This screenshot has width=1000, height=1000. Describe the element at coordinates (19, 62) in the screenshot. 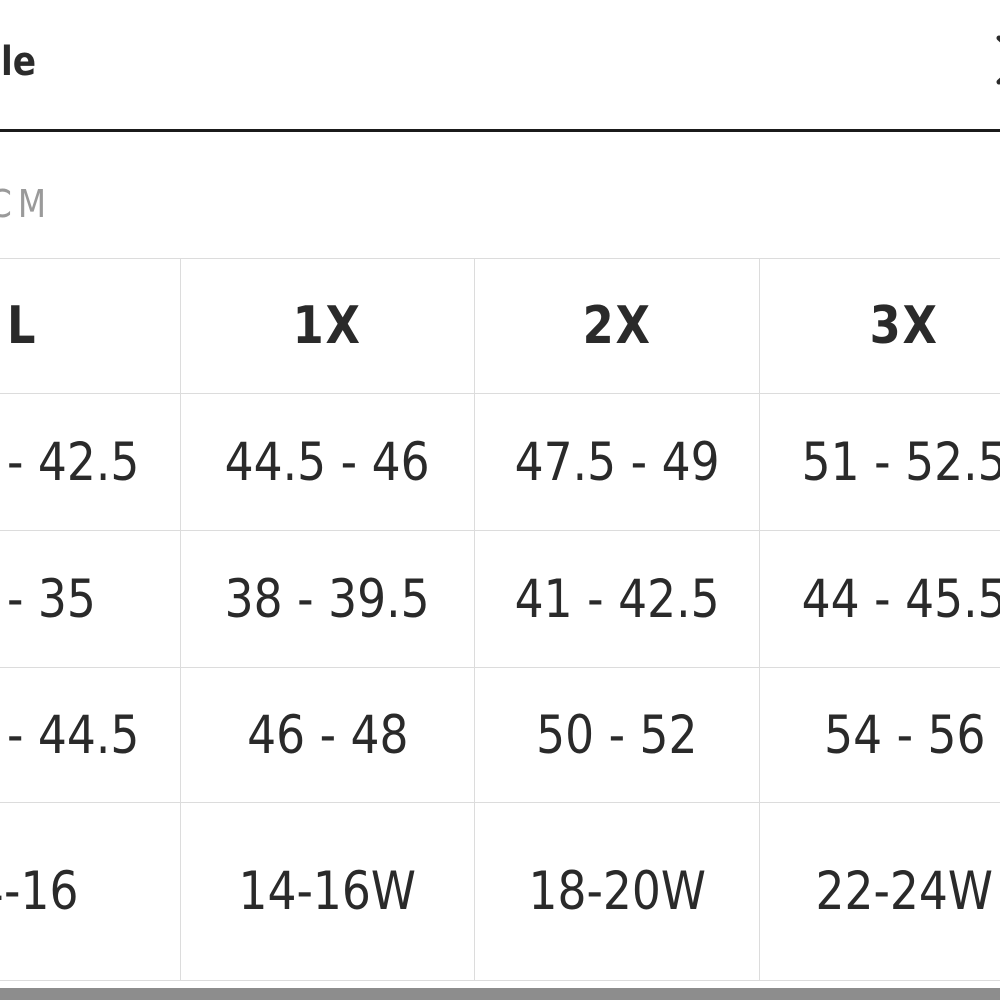

I see `page-title-text: le` at that location.